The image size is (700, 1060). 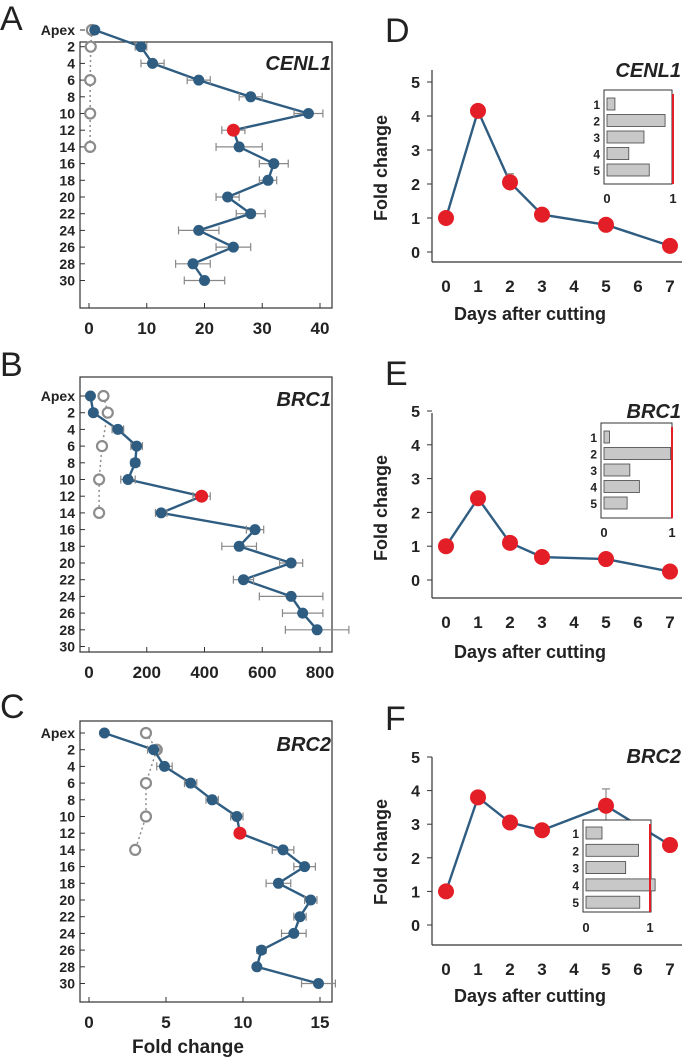 What do you see at coordinates (67, 580) in the screenshot?
I see `y-tick-label: 22` at bounding box center [67, 580].